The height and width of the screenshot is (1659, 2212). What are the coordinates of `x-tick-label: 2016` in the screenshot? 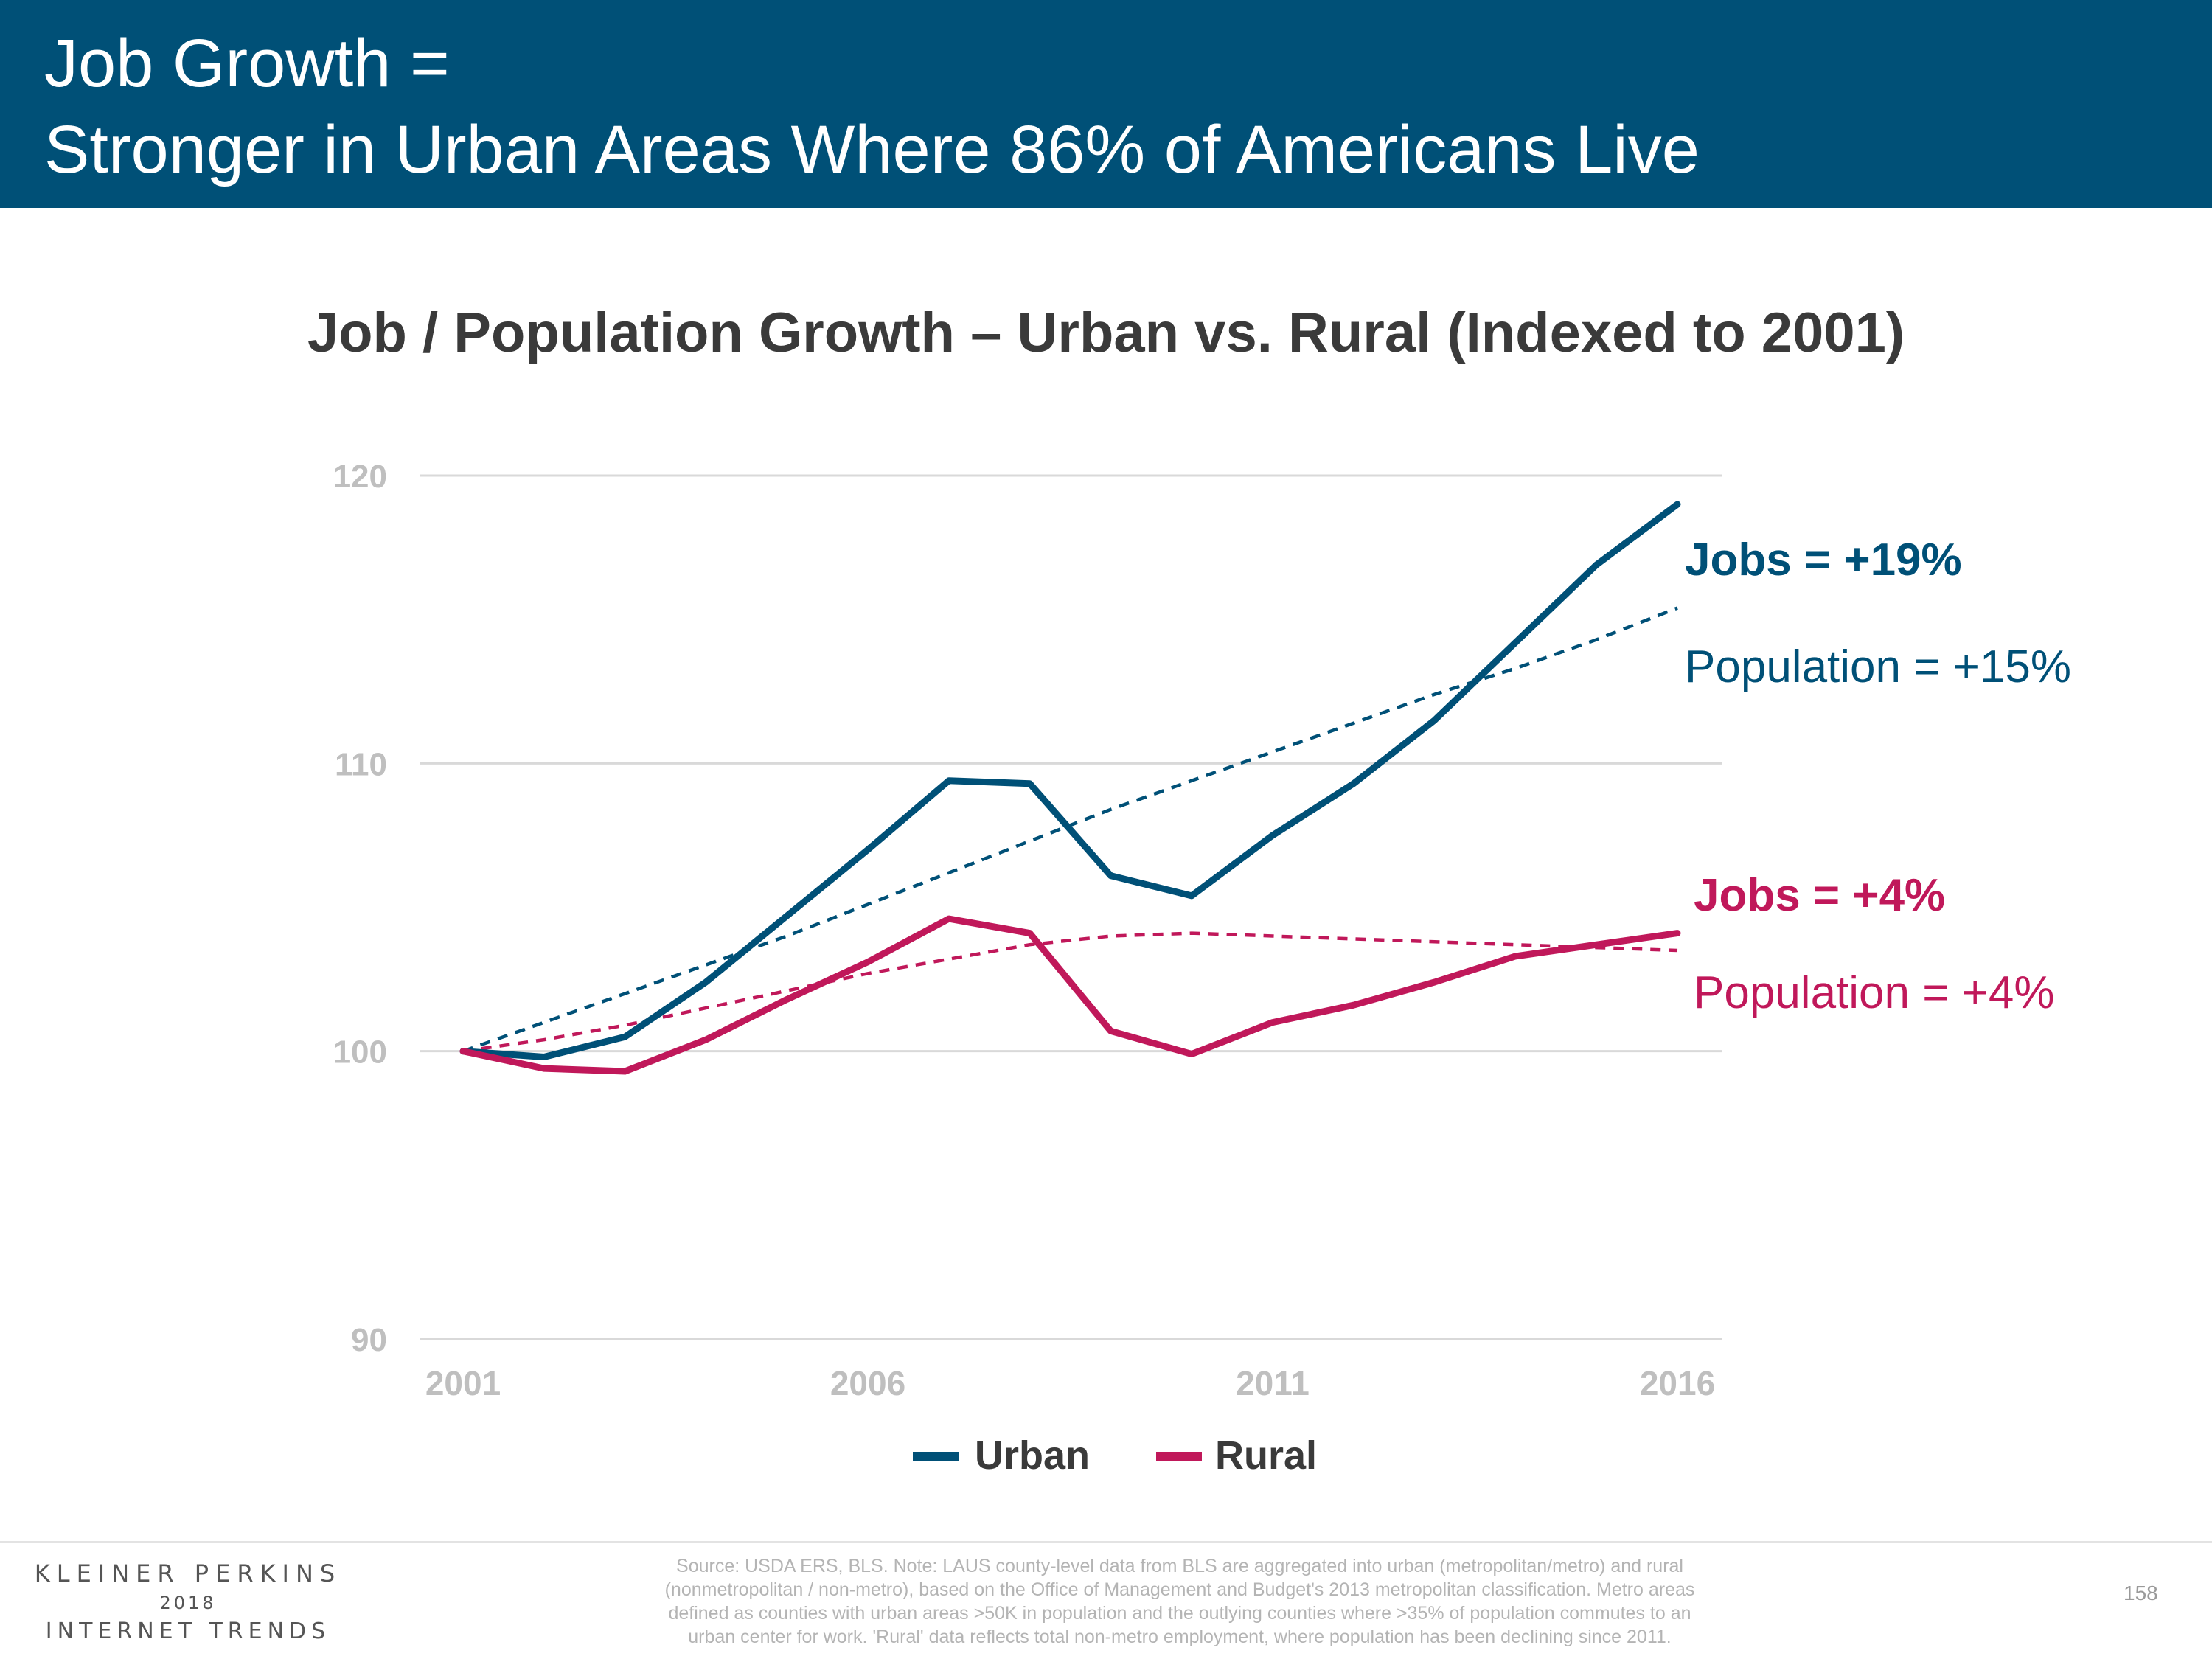 It's located at (1677, 1383).